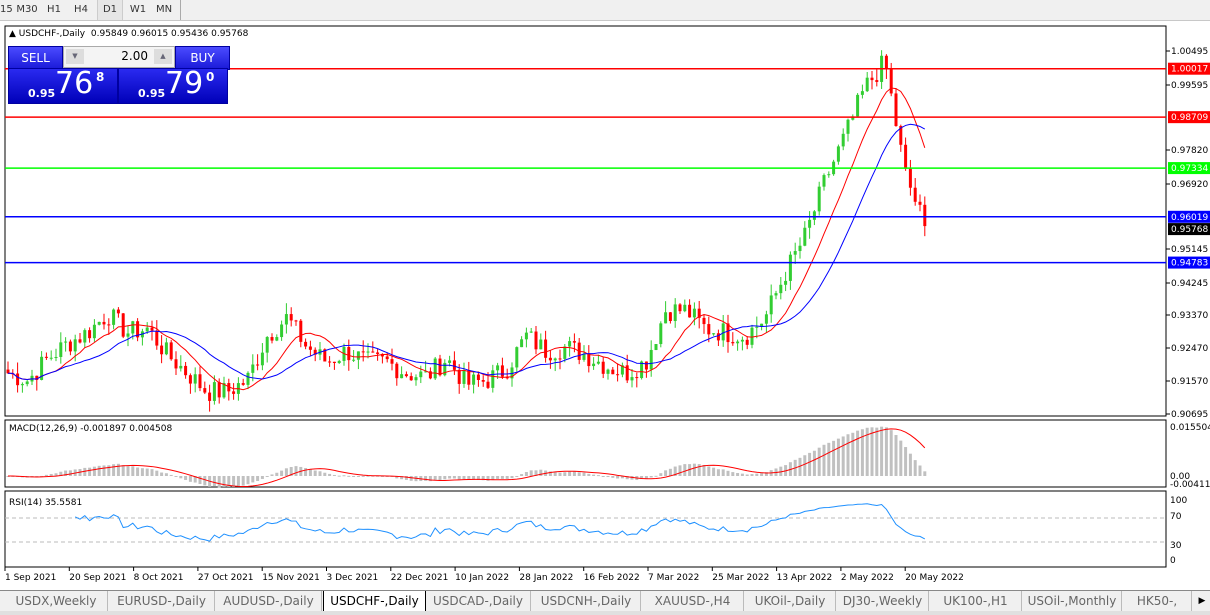 This screenshot has height=615, width=1210. What do you see at coordinates (693, 601) in the screenshot?
I see `tab-xauusd-h4: XAUUSD-,H4` at bounding box center [693, 601].